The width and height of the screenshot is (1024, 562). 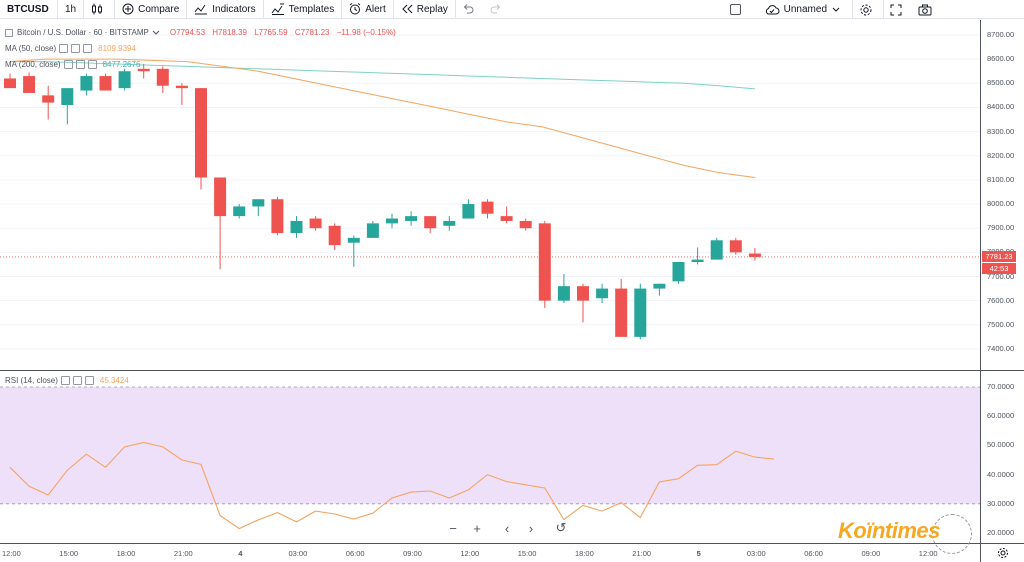 I want to click on zoom-in-button: +, so click(x=477, y=528).